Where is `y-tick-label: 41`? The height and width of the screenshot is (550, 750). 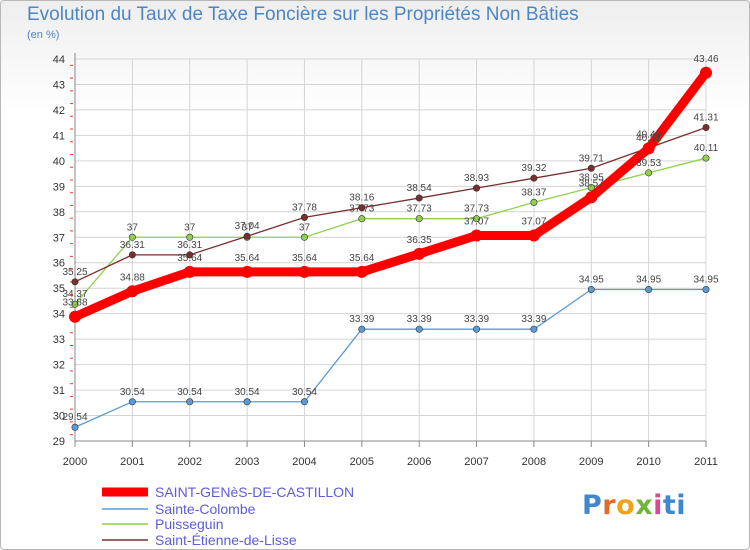 y-tick-label: 41 is located at coordinates (59, 136).